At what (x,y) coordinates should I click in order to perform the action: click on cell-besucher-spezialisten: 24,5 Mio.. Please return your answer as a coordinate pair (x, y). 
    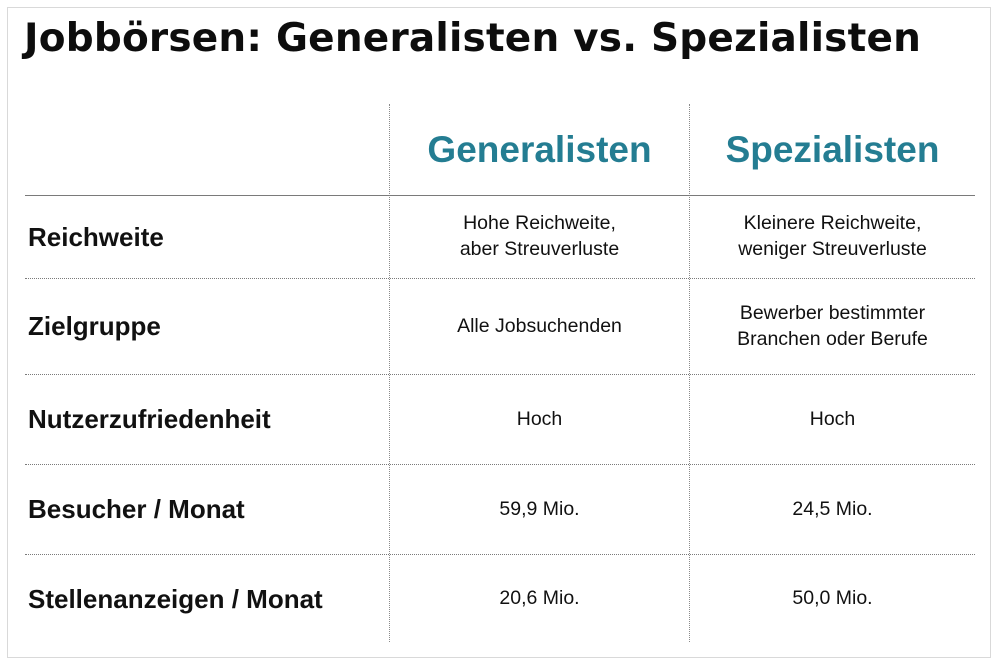
    Looking at the image, I should click on (832, 508).